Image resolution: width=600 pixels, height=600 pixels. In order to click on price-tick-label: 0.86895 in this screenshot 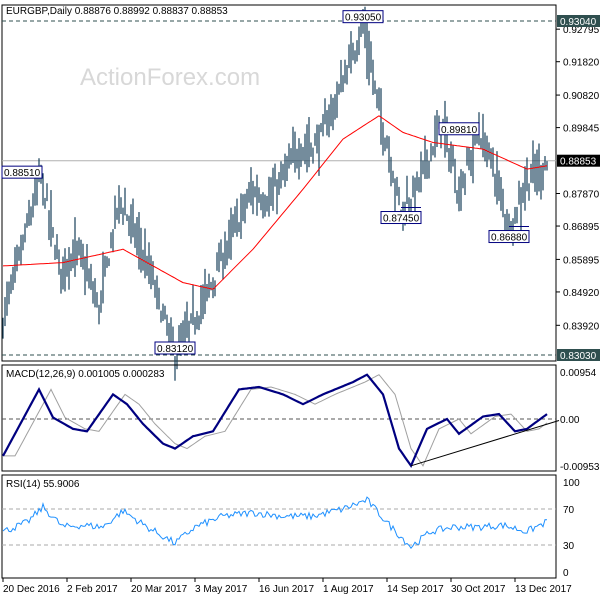, I will do `click(581, 227)`.